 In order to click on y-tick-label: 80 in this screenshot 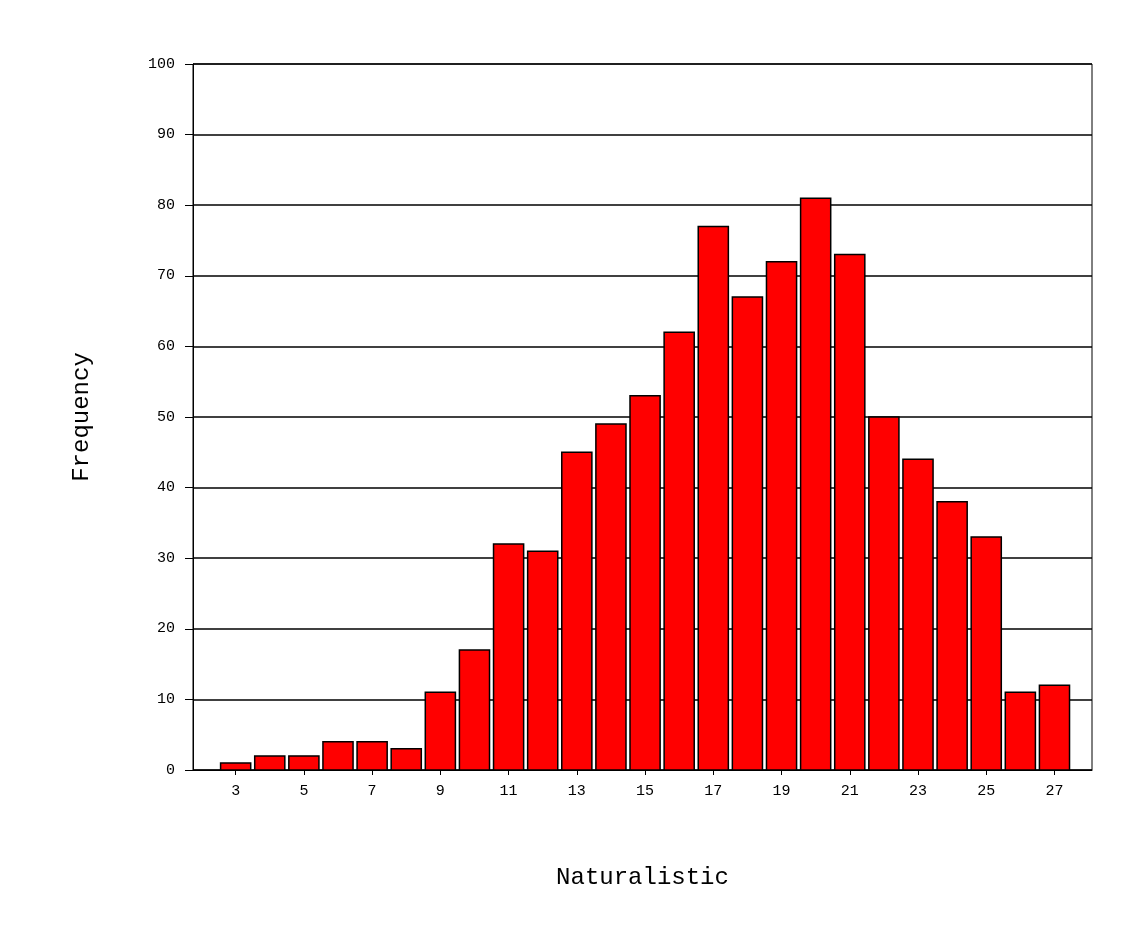, I will do `click(165, 205)`.